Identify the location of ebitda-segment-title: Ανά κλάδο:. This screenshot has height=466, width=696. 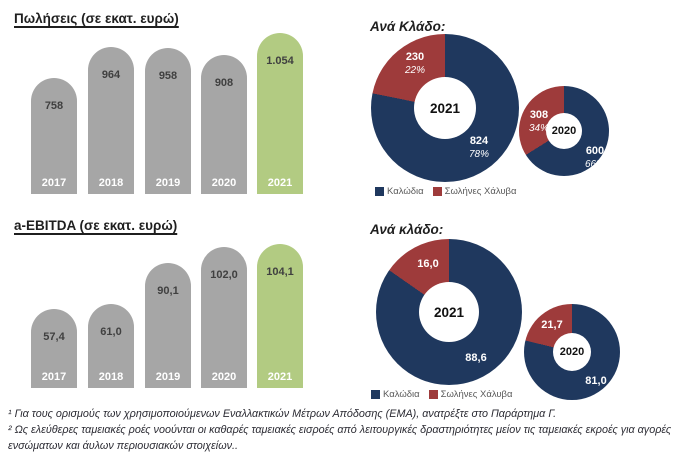
(407, 229).